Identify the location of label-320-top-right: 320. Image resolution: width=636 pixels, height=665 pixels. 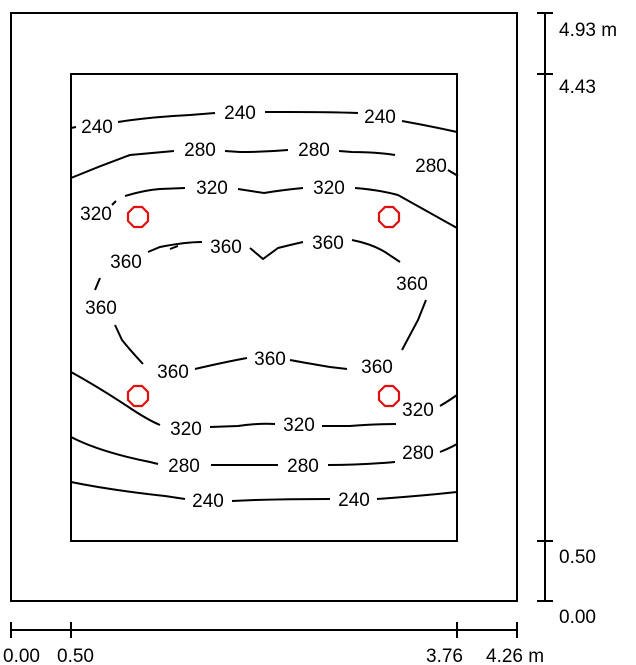
(329, 188).